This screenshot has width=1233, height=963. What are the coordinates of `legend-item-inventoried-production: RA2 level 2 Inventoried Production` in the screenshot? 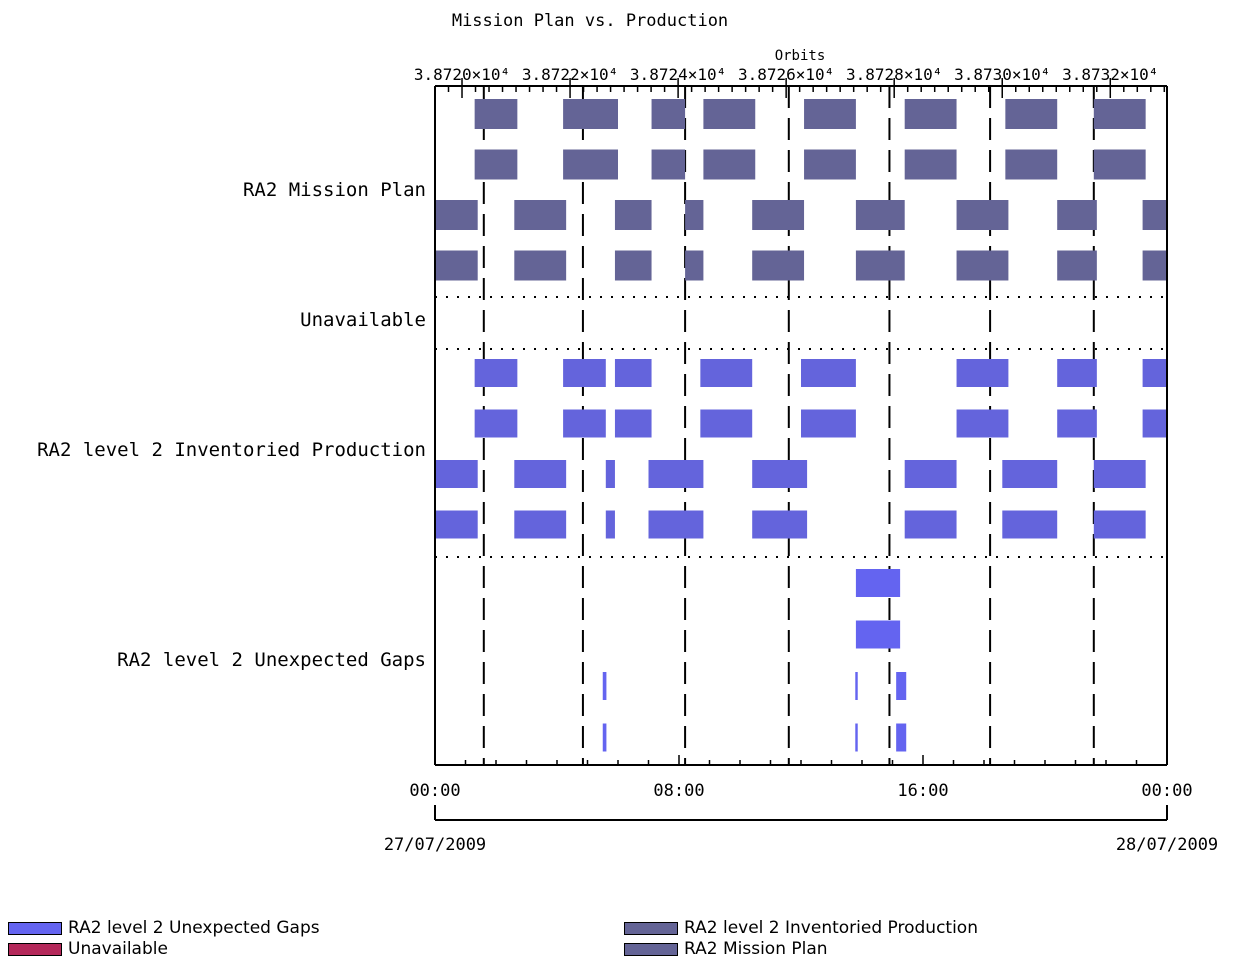 It's located at (801, 928).